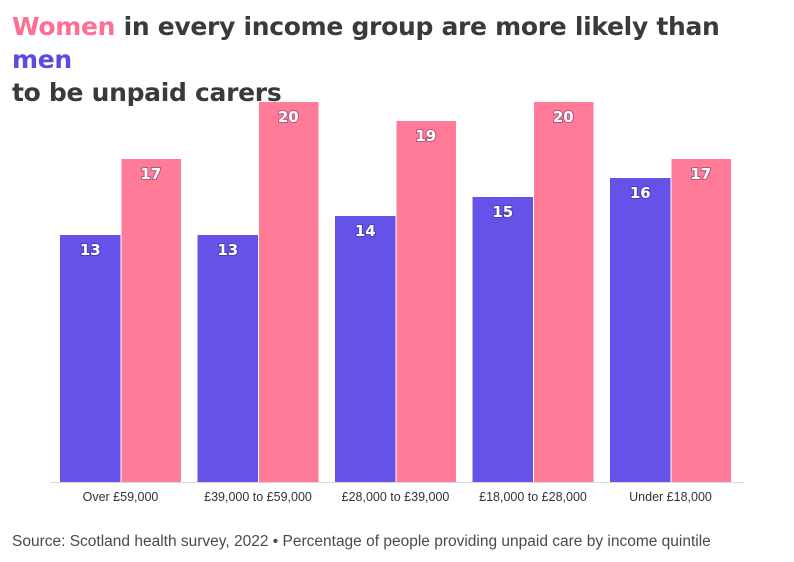  Describe the element at coordinates (90, 250) in the screenshot. I see `data-label-men-0: 13` at that location.